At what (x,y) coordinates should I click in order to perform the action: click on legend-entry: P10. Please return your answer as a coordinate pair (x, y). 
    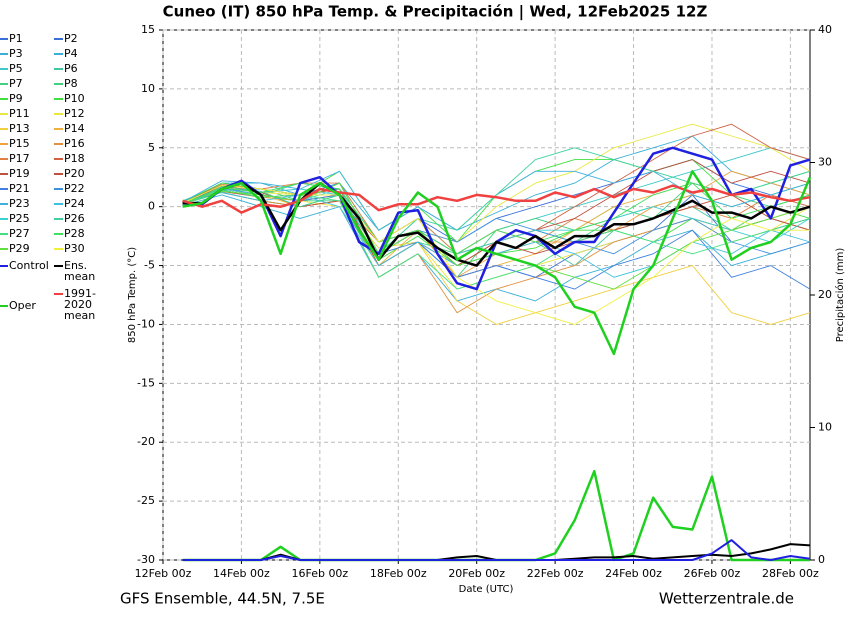
    Looking at the image, I should click on (83, 98).